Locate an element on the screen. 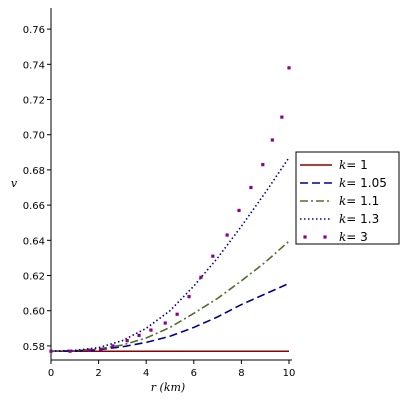 Image resolution: width=400 pixels, height=400 pixels. x-axis-title: r (km) is located at coordinates (168, 387).